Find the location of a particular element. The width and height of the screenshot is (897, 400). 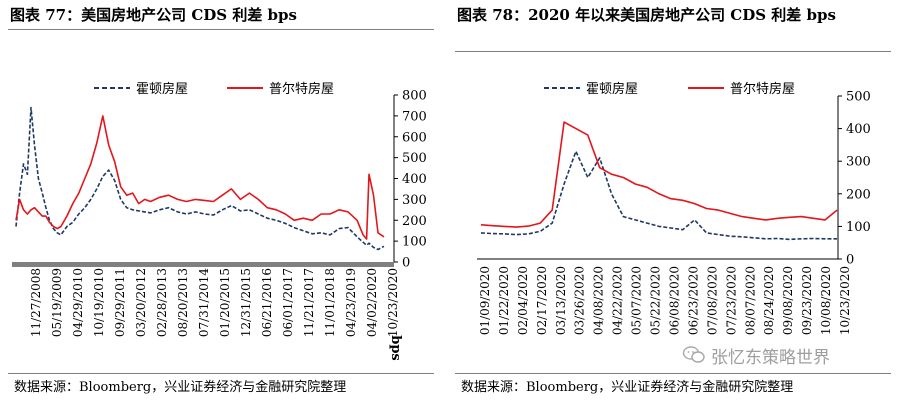

x-axis-bar is located at coordinates (203, 264).